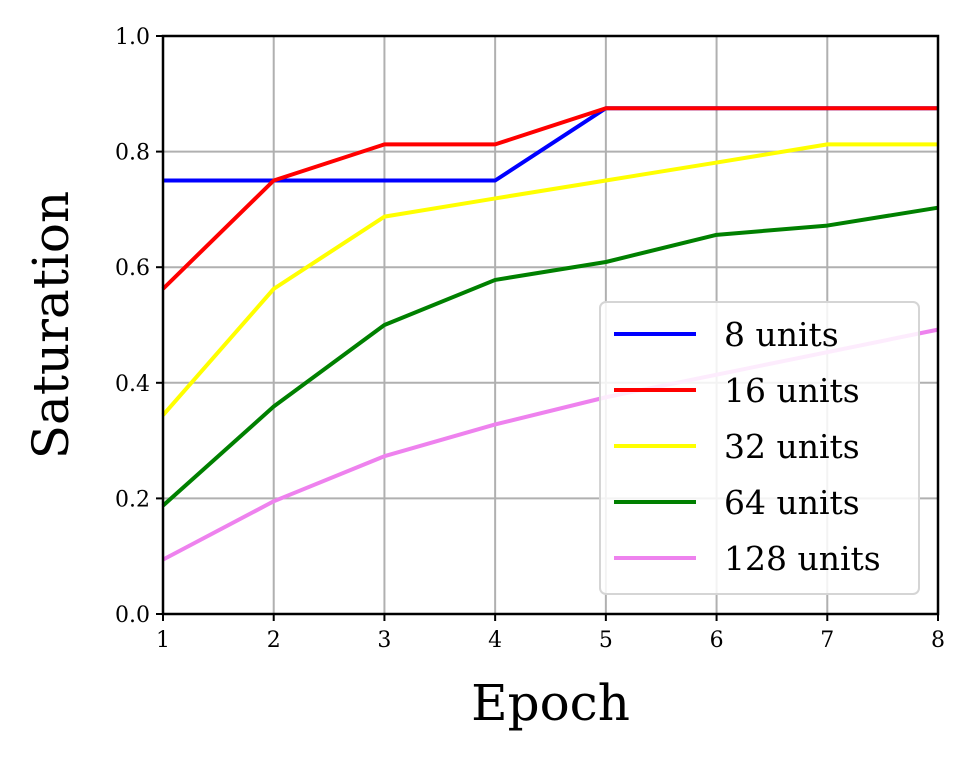 The width and height of the screenshot is (976, 760). Describe the element at coordinates (132, 615) in the screenshot. I see `y-tick-label: 0.0` at that location.